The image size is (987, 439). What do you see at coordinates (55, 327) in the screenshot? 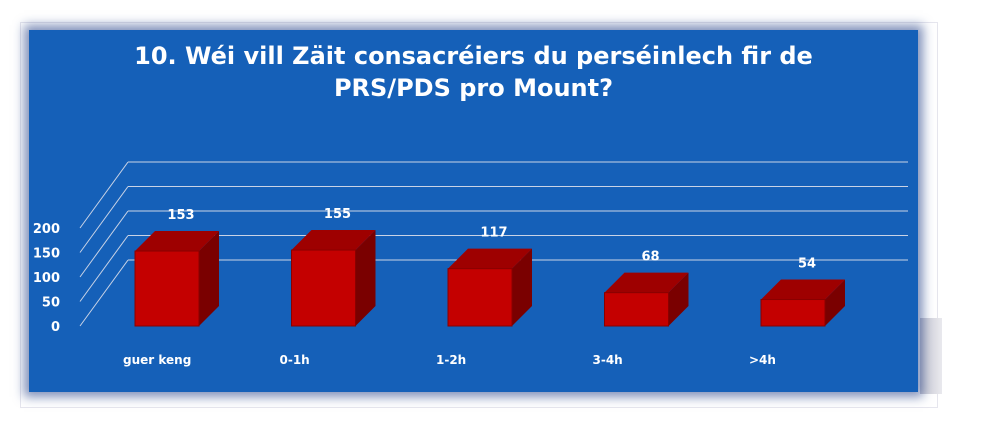
I see `y-tick-label: 0` at bounding box center [55, 327].